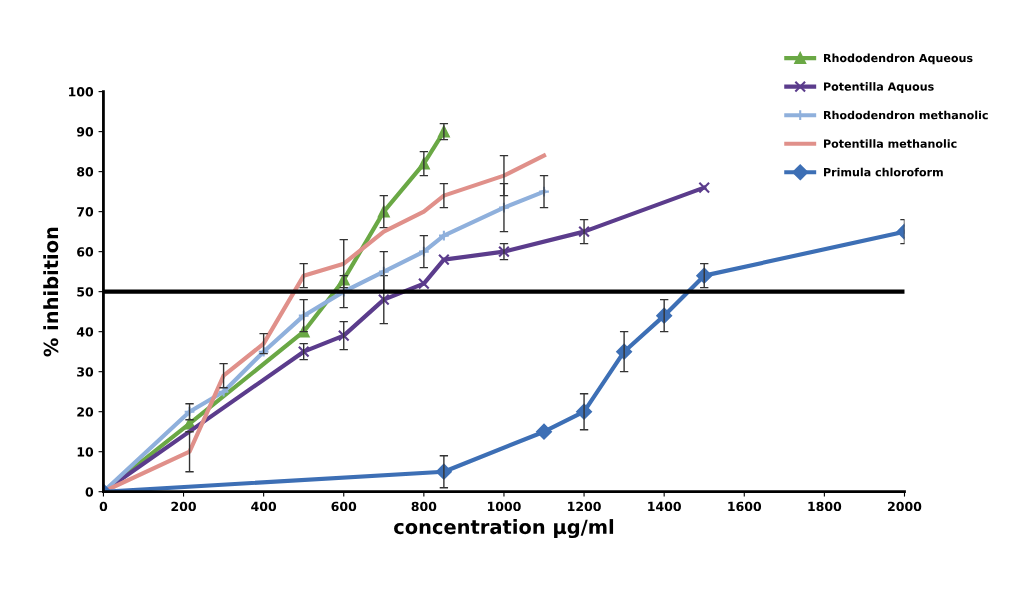 The image size is (1014, 591). What do you see at coordinates (85, 372) in the screenshot?
I see `y-tick-label: 30` at bounding box center [85, 372].